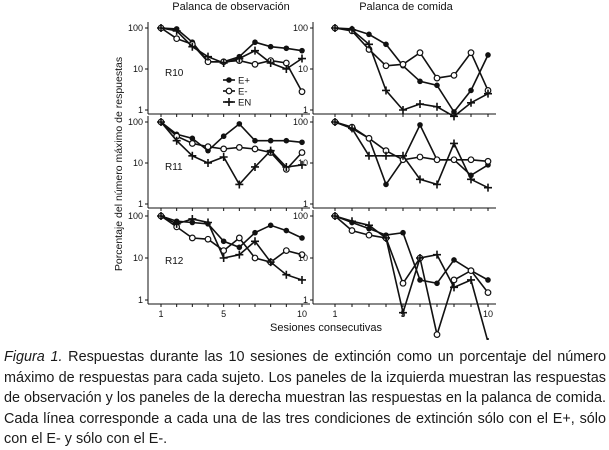 The image size is (609, 450). I want to click on panel-5: 1 10 100 1 5 10 R12, so click(219, 264).